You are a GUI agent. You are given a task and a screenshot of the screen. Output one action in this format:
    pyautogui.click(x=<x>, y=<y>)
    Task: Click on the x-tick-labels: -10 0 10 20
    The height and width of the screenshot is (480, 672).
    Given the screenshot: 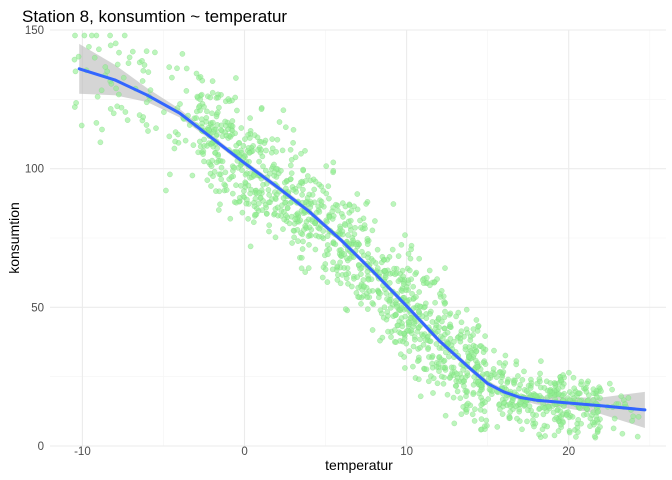 What is the action you would take?
    pyautogui.click(x=324, y=452)
    